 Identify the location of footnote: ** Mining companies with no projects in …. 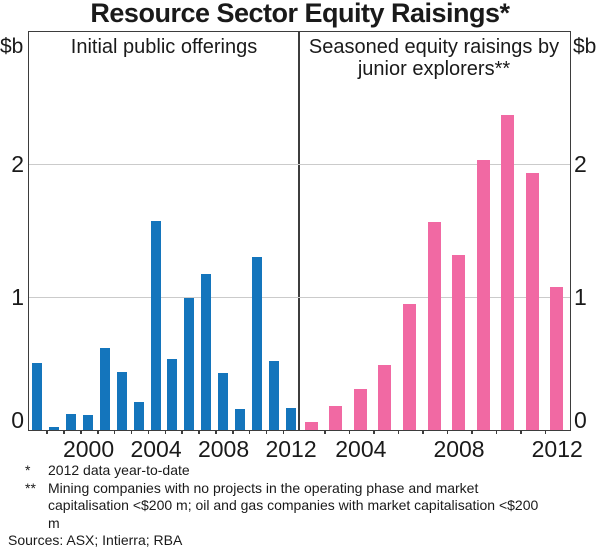
(302, 506).